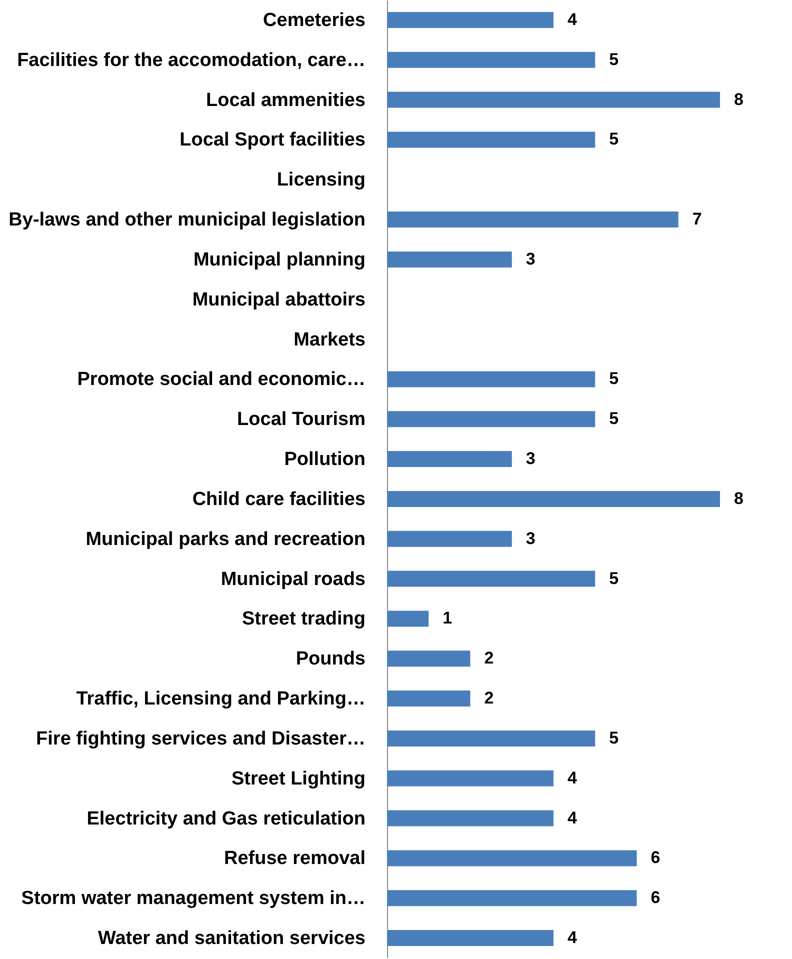 The image size is (792, 959). Describe the element at coordinates (314, 20) in the screenshot. I see `y-tick-label: Cemeteries` at that location.